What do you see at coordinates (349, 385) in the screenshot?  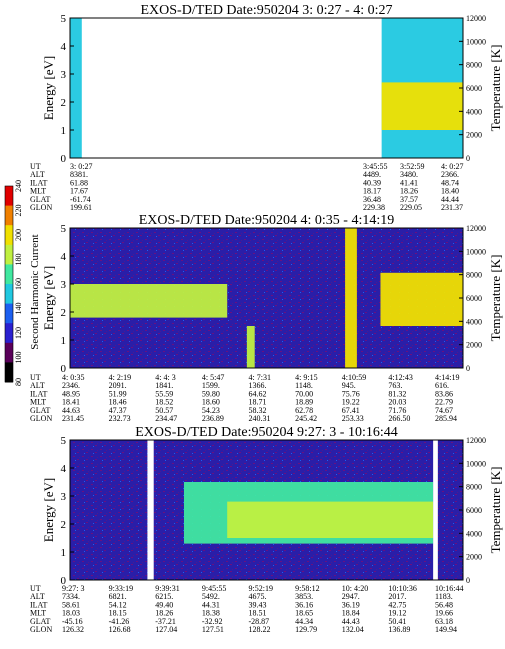 I see `ephemeris-value: 945.` at bounding box center [349, 385].